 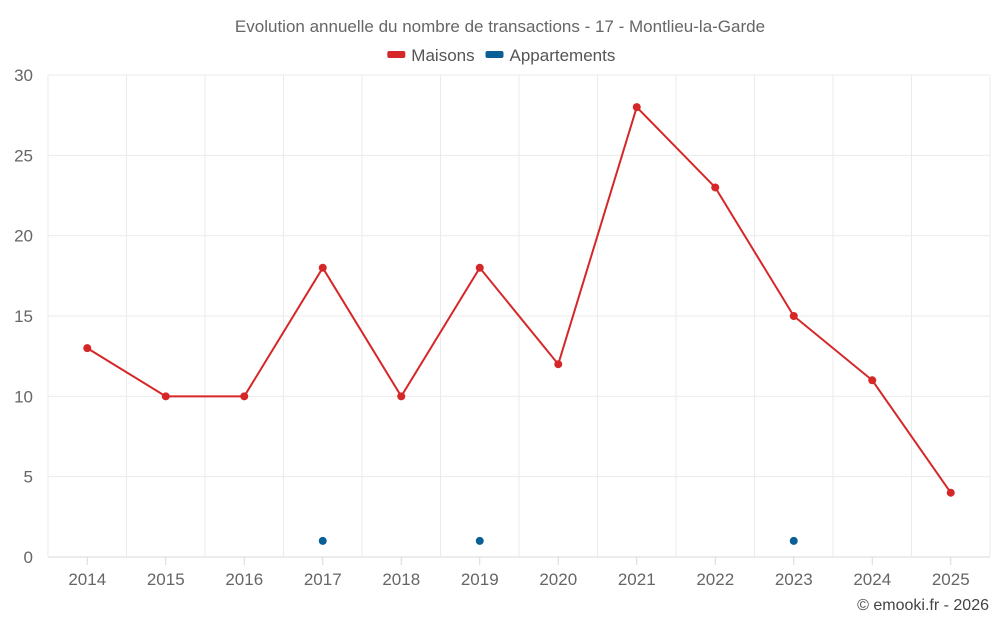 I want to click on y-axis: 0 5 10 15 20 25 30, so click(x=23, y=316).